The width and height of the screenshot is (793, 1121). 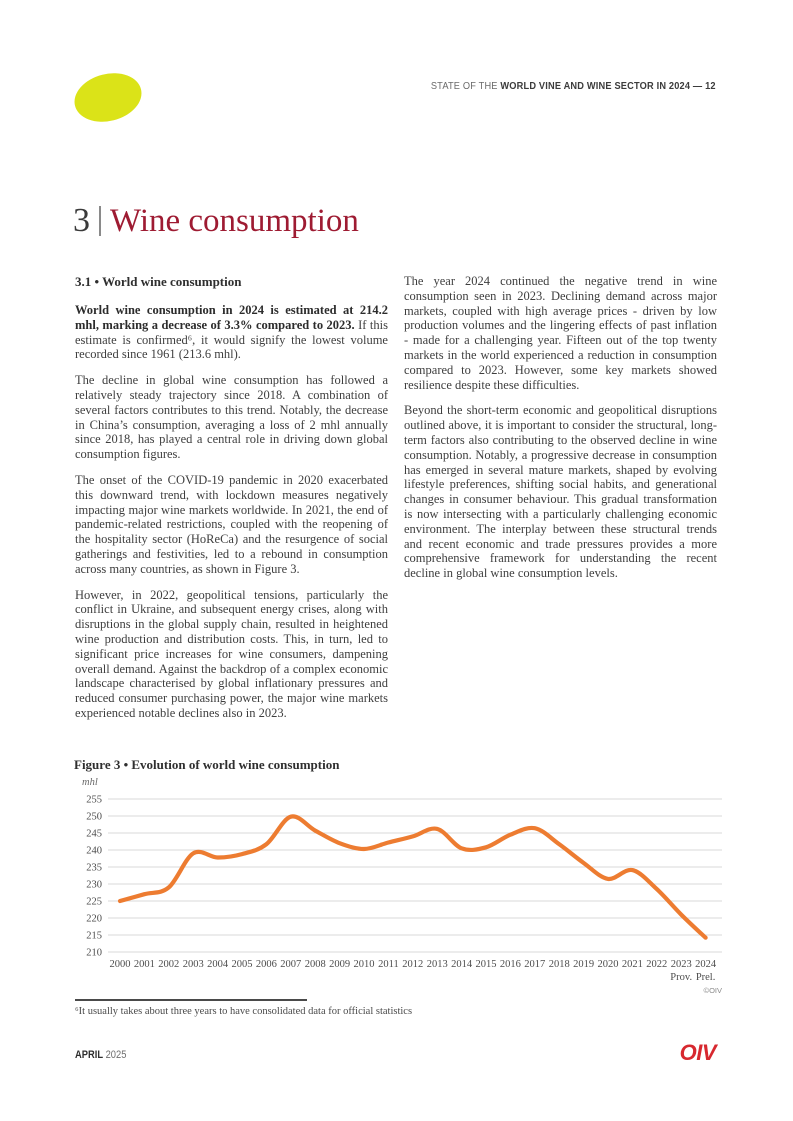 What do you see at coordinates (486, 964) in the screenshot?
I see `svg-text: 2015` at bounding box center [486, 964].